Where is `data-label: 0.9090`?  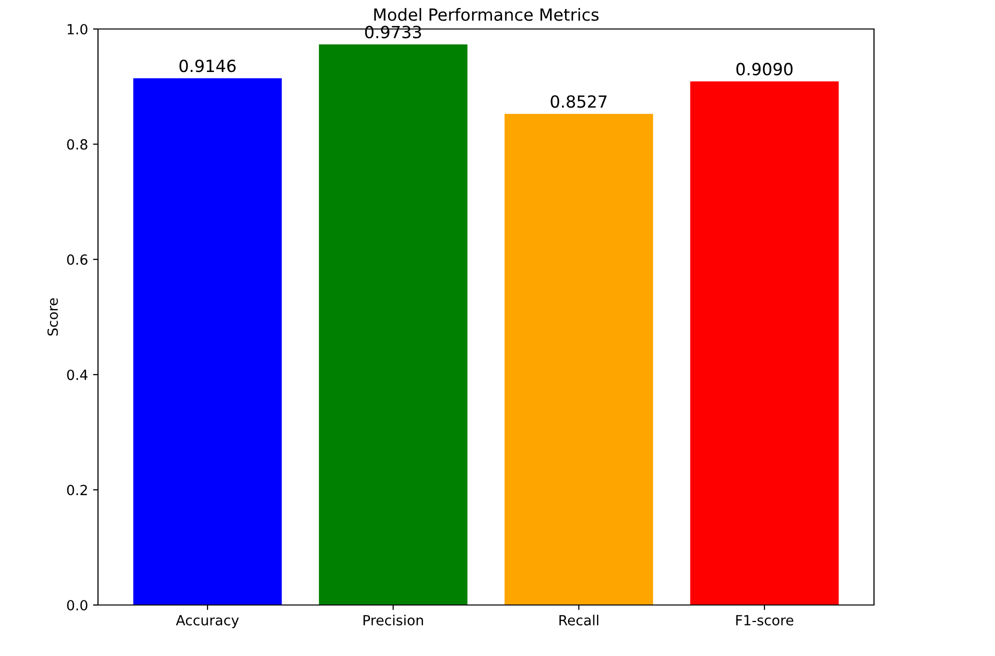 data-label: 0.9090 is located at coordinates (764, 69).